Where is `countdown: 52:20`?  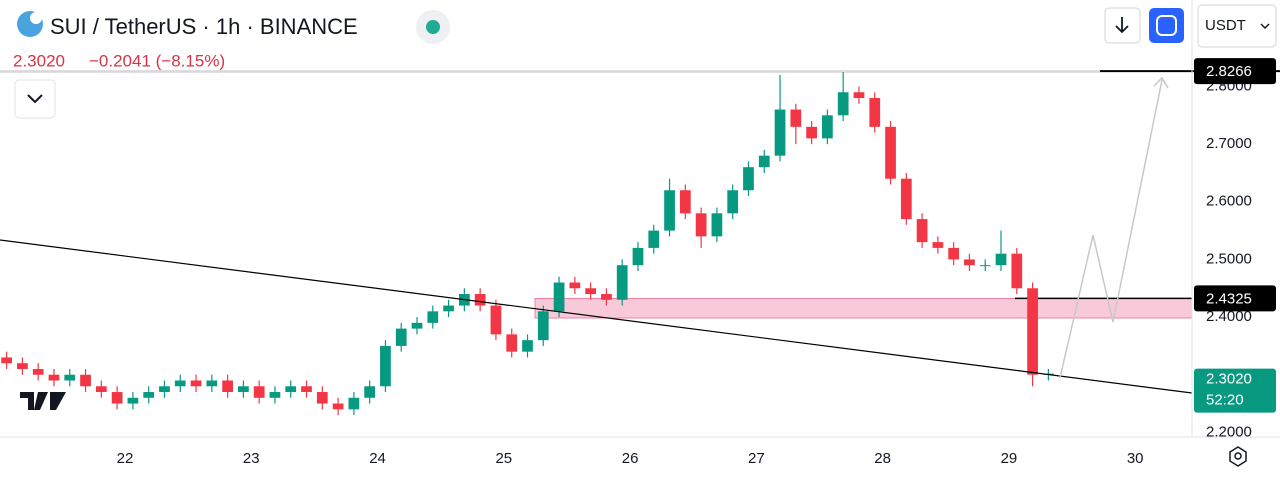
countdown: 52:20 is located at coordinates (1225, 400).